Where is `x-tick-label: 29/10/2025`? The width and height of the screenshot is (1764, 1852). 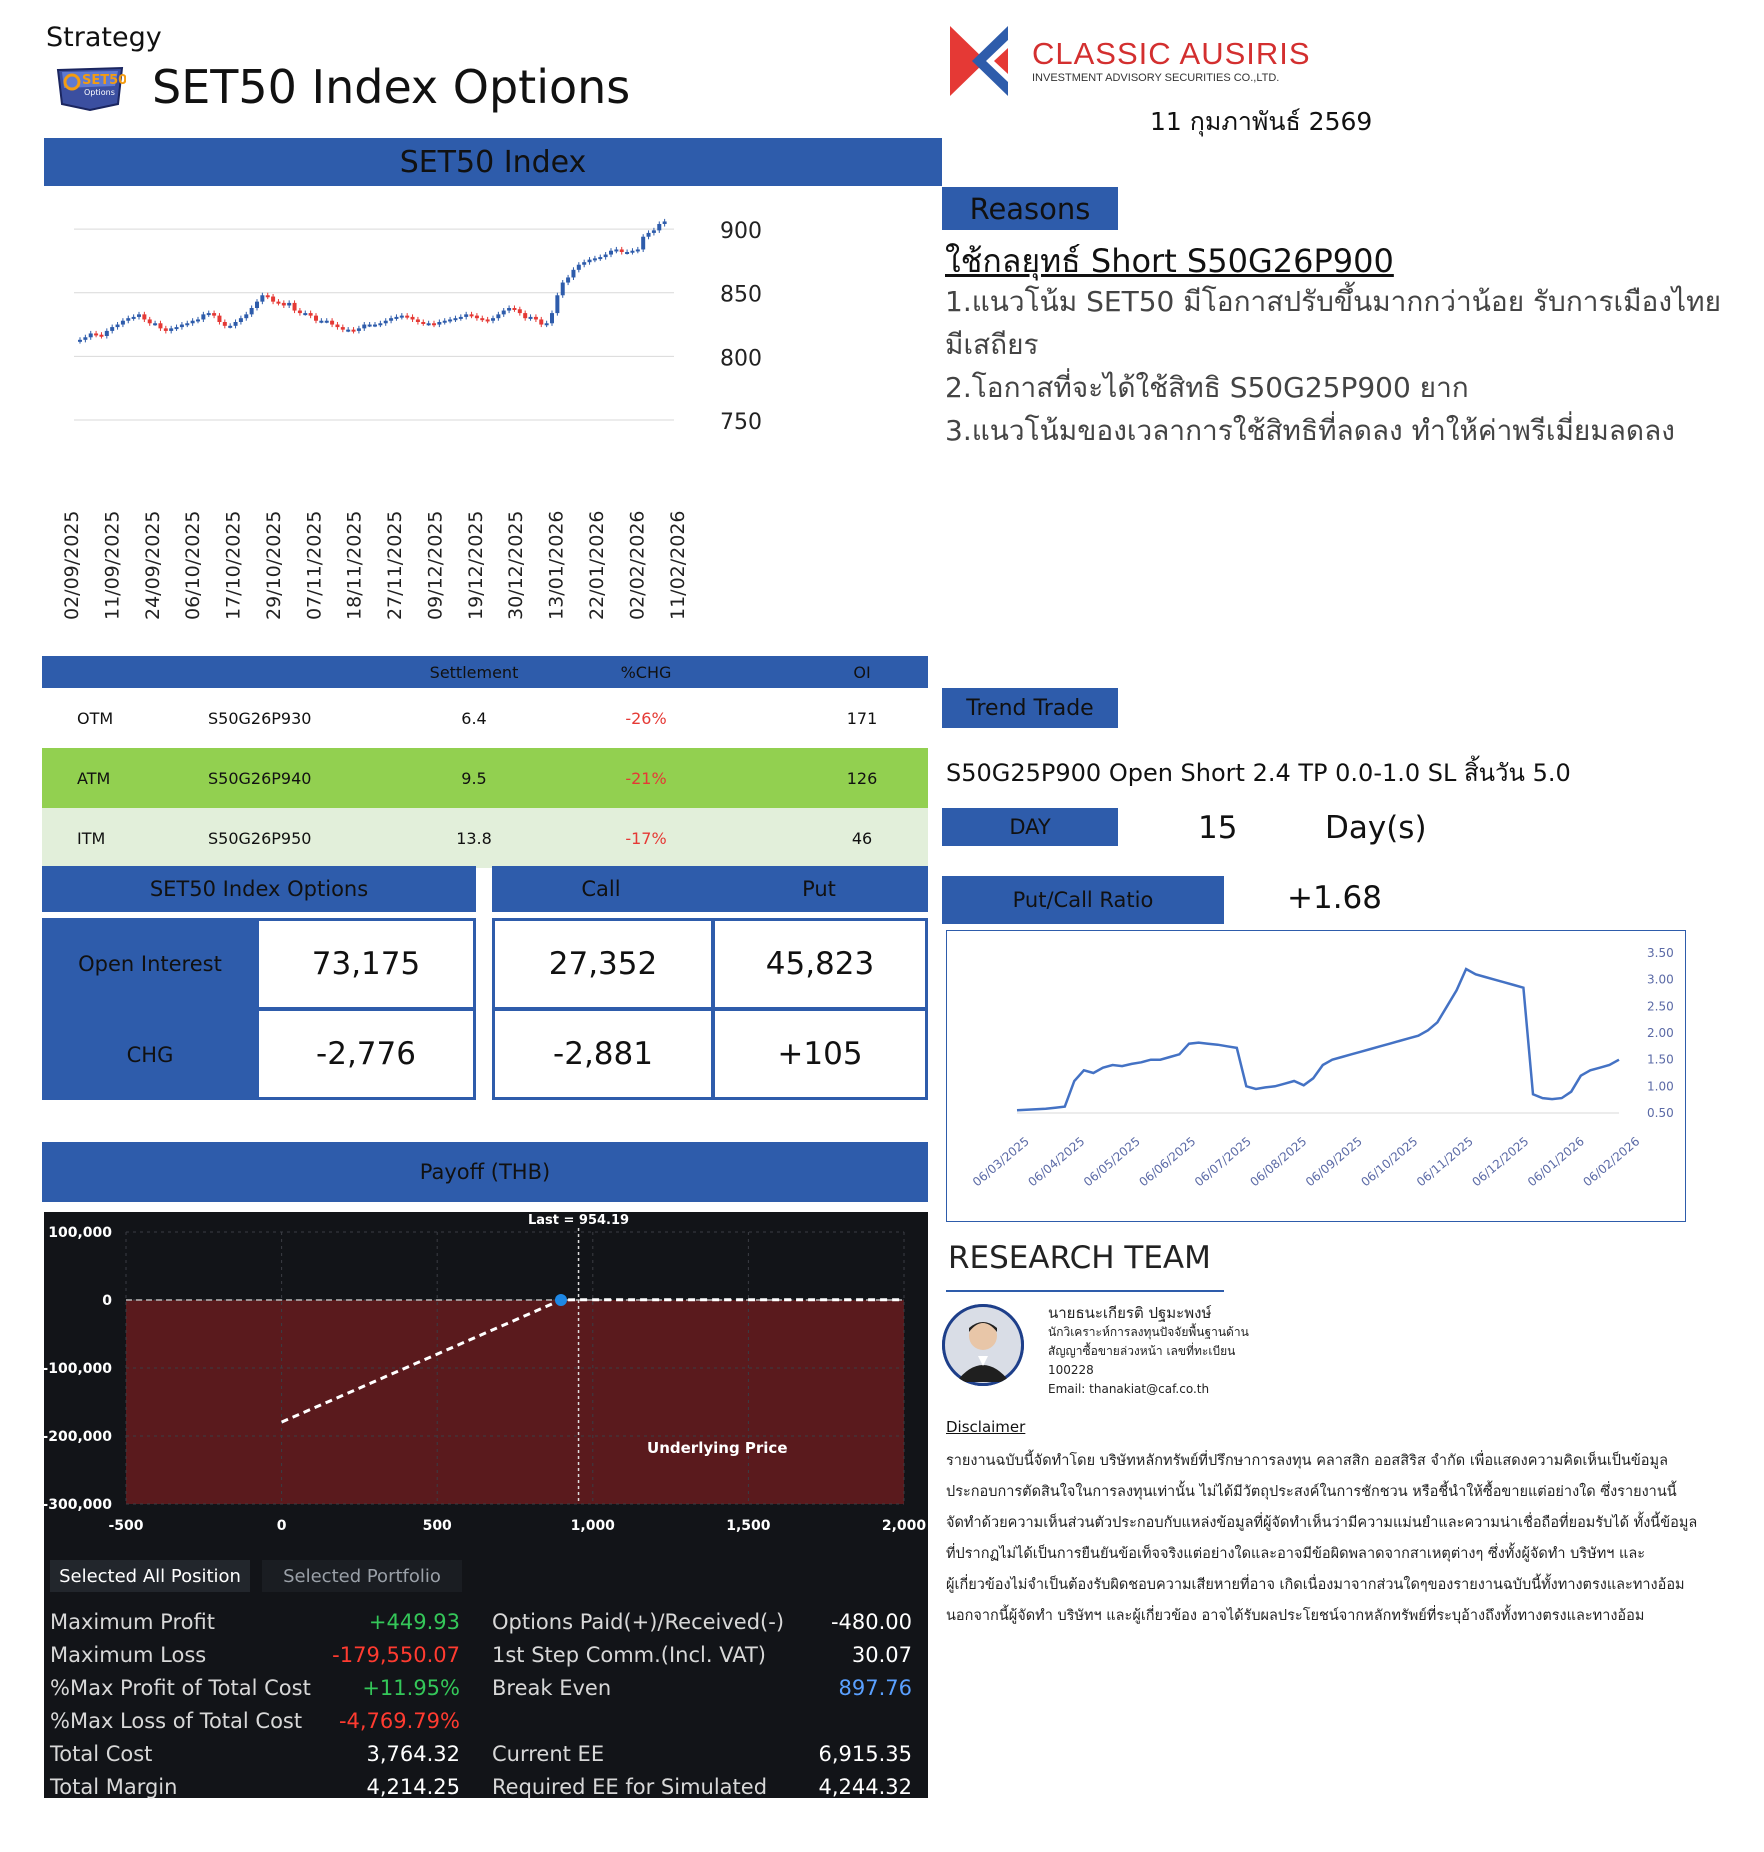
x-tick-label: 29/10/2025 is located at coordinates (274, 565).